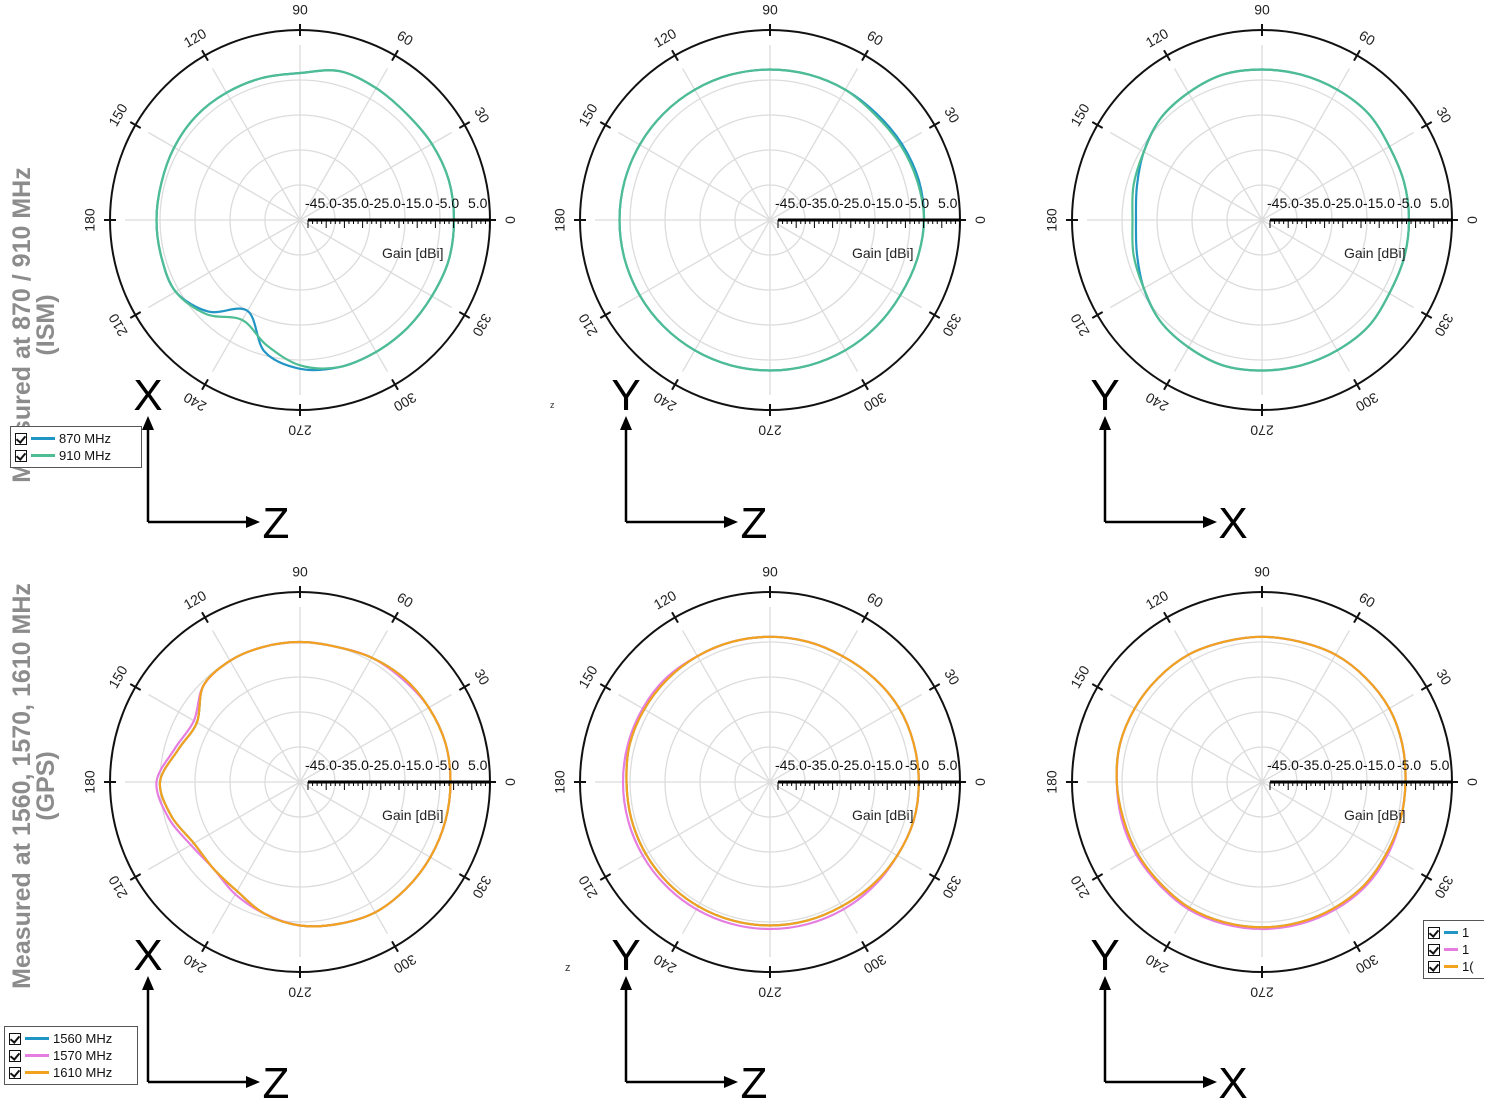  Describe the element at coordinates (147, 395) in the screenshot. I see `axis-letter-vertical: X` at that location.